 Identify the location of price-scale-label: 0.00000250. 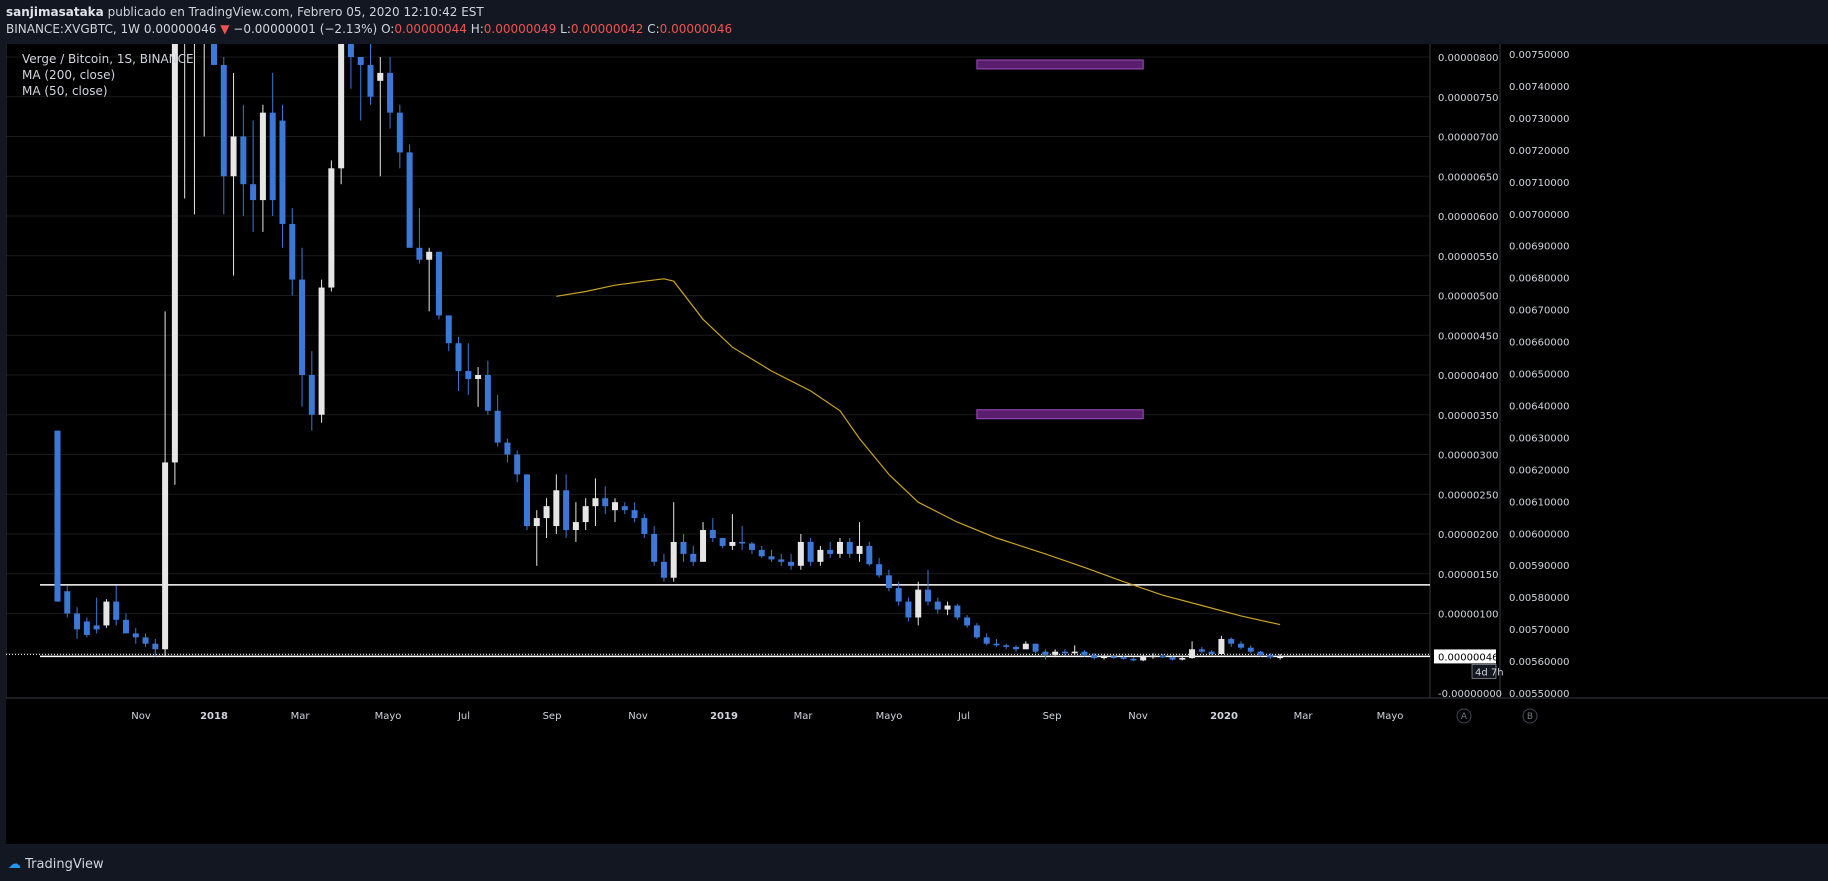
(1468, 495).